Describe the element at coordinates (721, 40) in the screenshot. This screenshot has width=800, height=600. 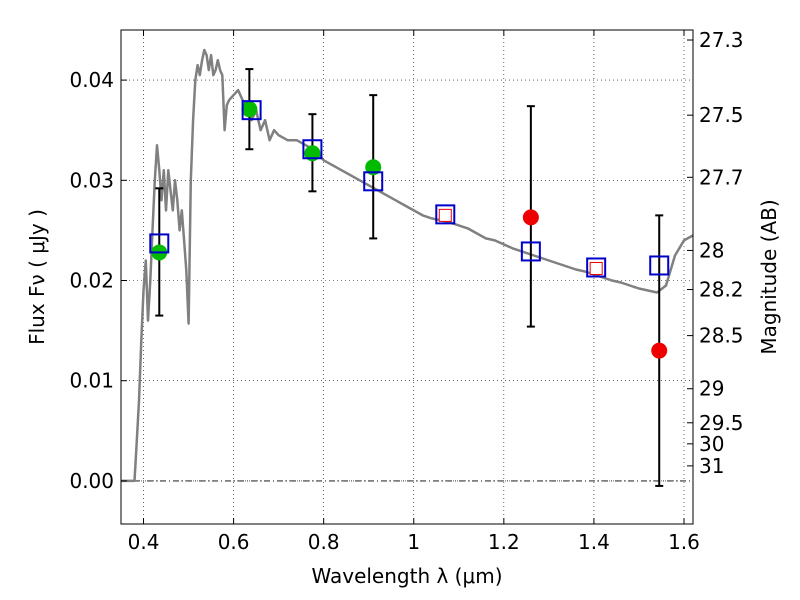
I see `mag-tick-label: 27.3` at that location.